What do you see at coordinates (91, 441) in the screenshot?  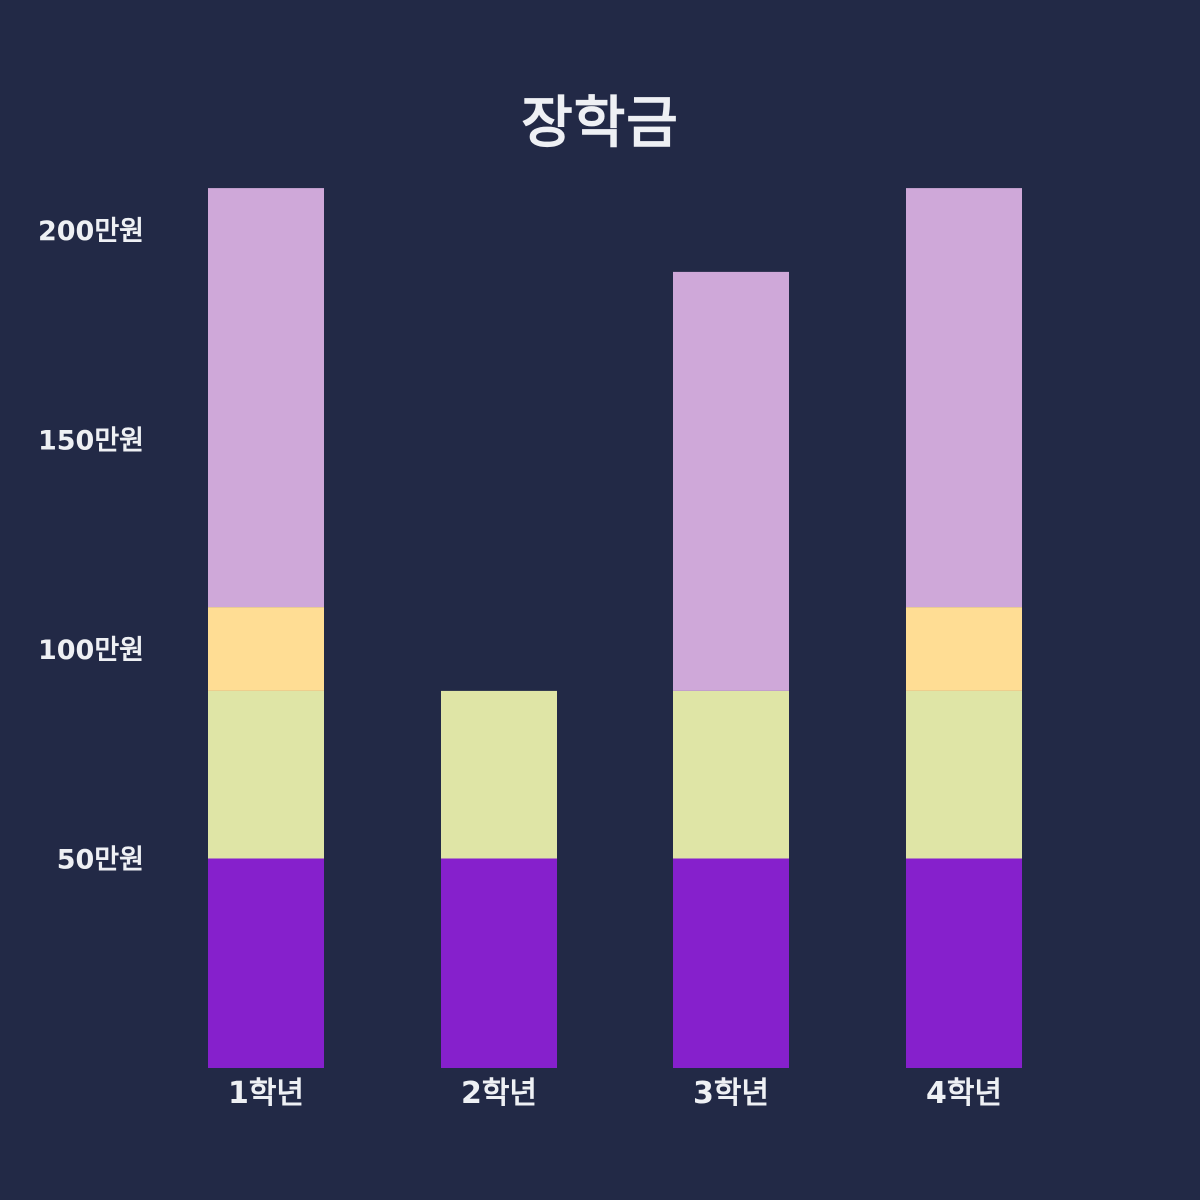 I see `y-tick-label: 150만원` at bounding box center [91, 441].